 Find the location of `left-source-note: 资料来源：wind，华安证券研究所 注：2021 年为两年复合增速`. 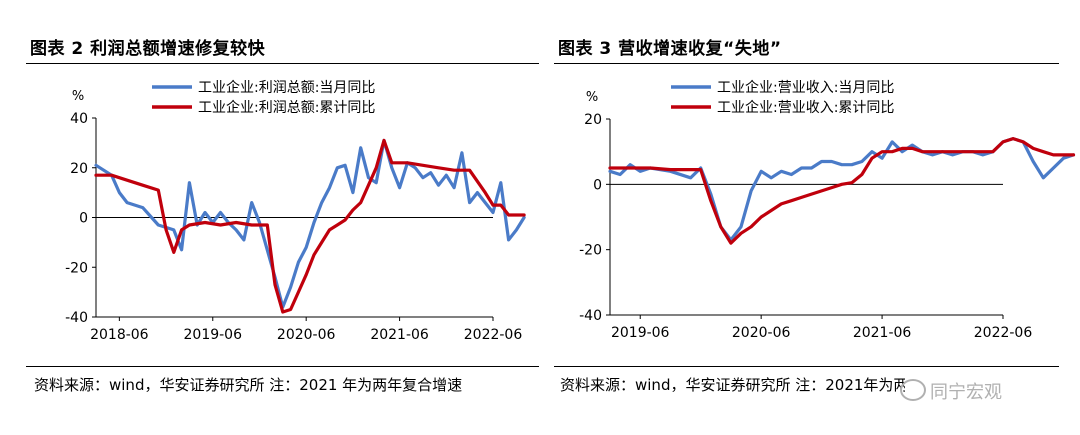

left-source-note: 资料来源：wind，华安证券研究所 注：2021 年为两年复合增速 is located at coordinates (248, 385).